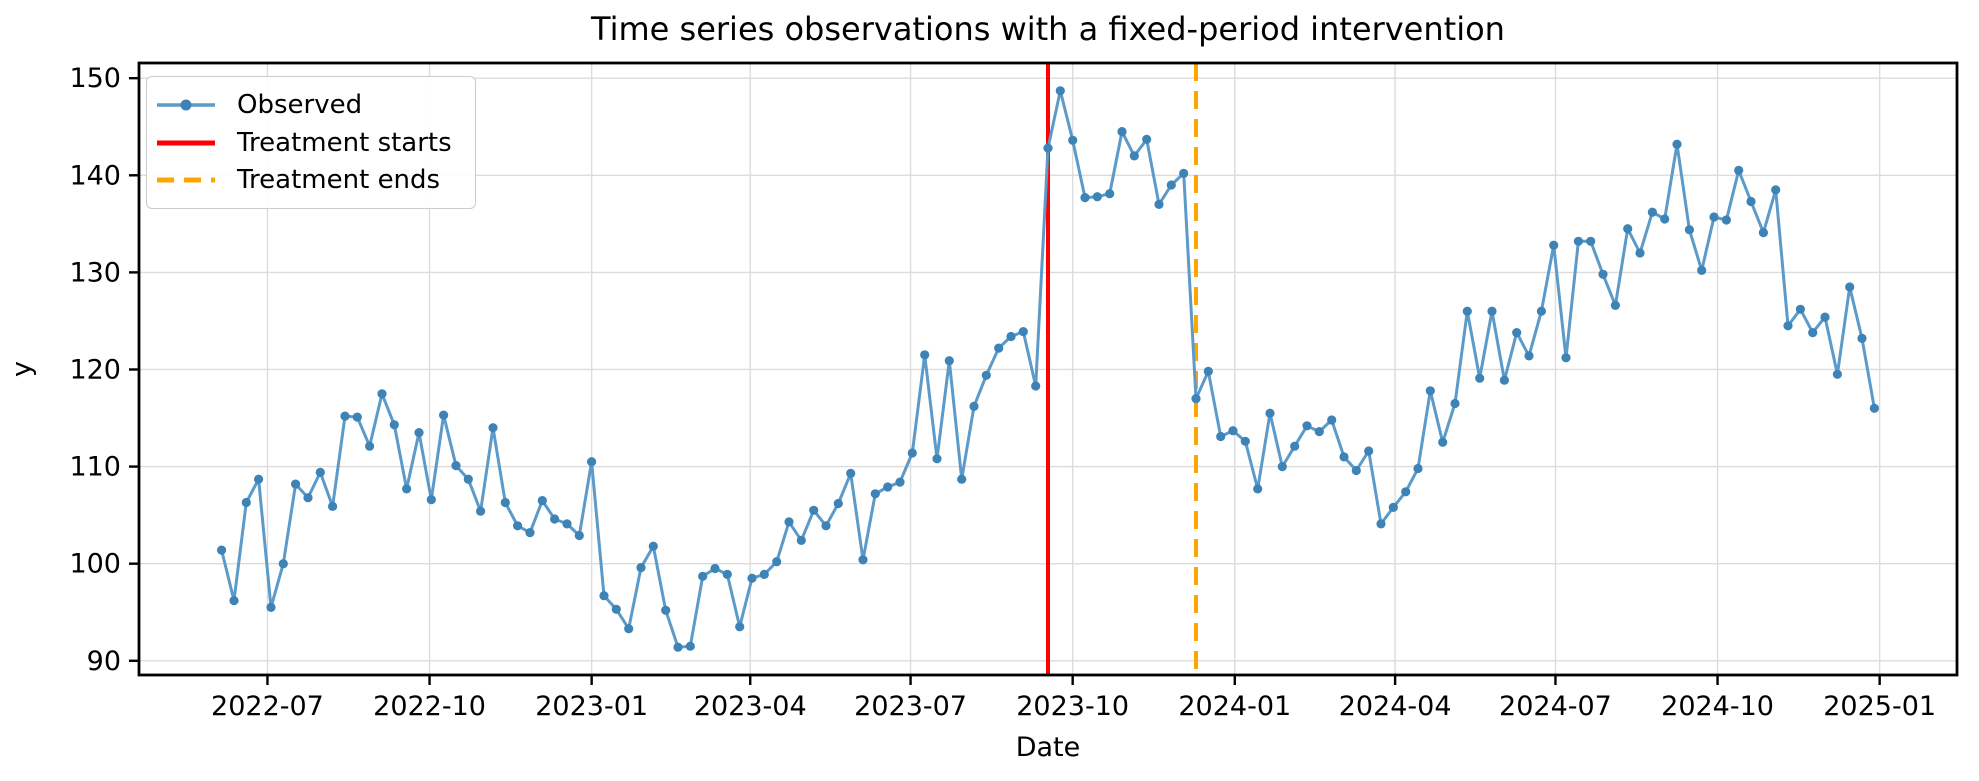 This screenshot has height=781, width=1979. Describe the element at coordinates (344, 142) in the screenshot. I see `legend-label-treatment-starts: Treatment starts` at that location.